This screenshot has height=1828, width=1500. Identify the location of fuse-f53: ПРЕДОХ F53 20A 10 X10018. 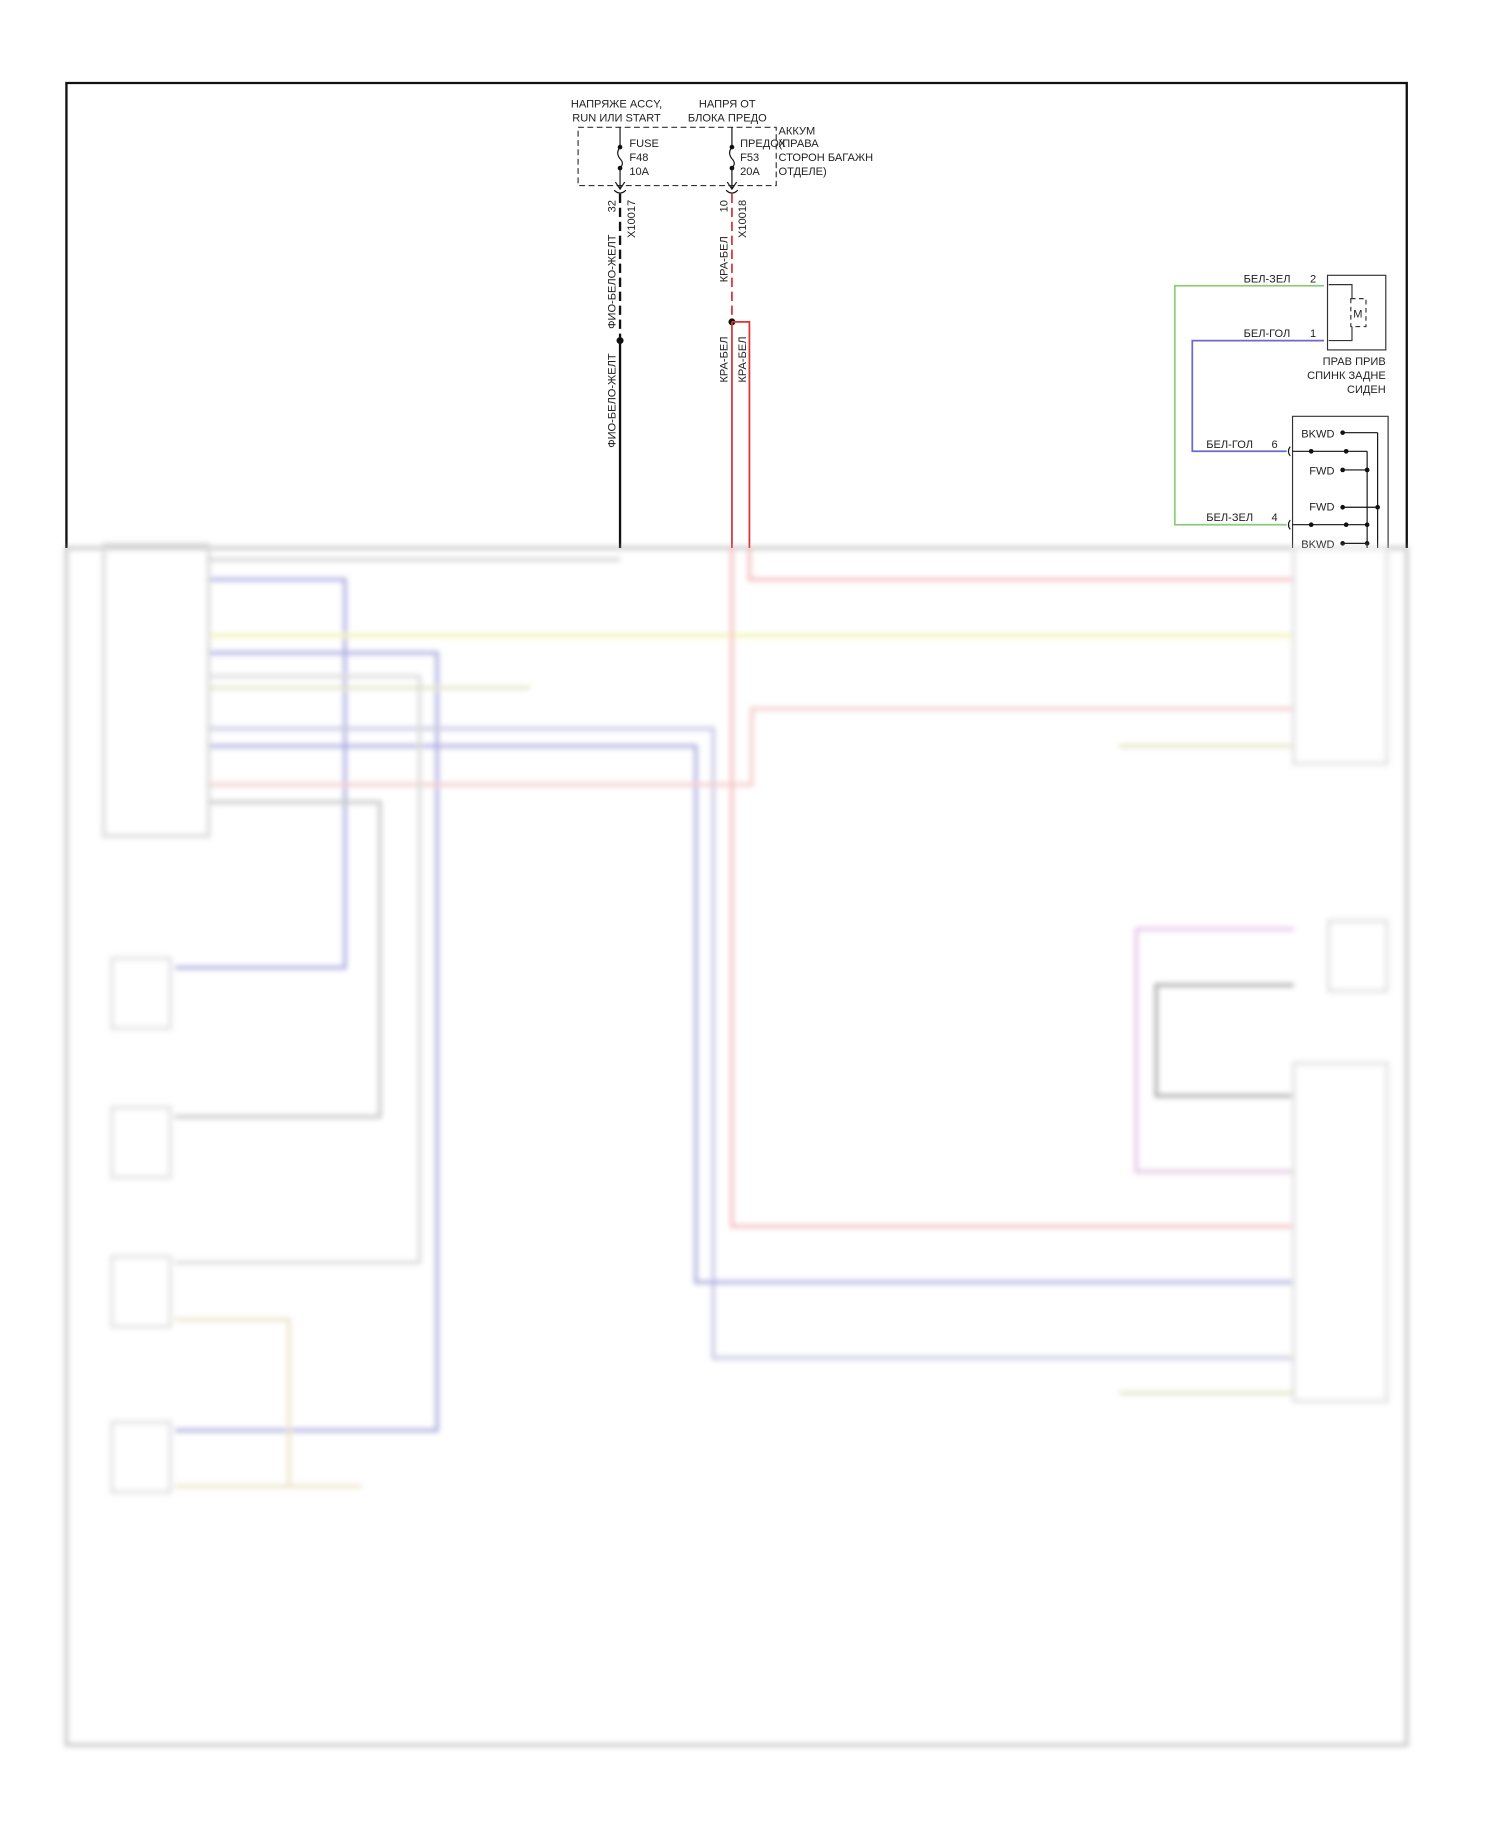
(752, 182).